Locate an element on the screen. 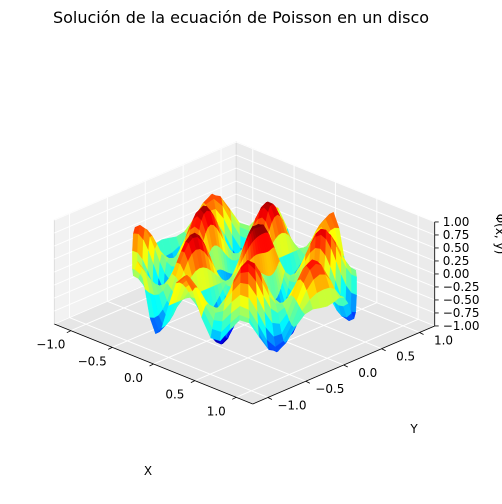 The image size is (502, 504). z-tick-label: 0.00 is located at coordinates (456, 274).